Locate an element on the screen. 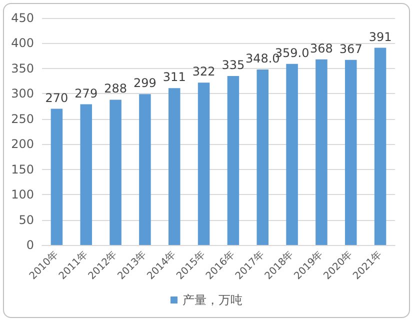  y-tick-label: 350 is located at coordinates (22, 68).